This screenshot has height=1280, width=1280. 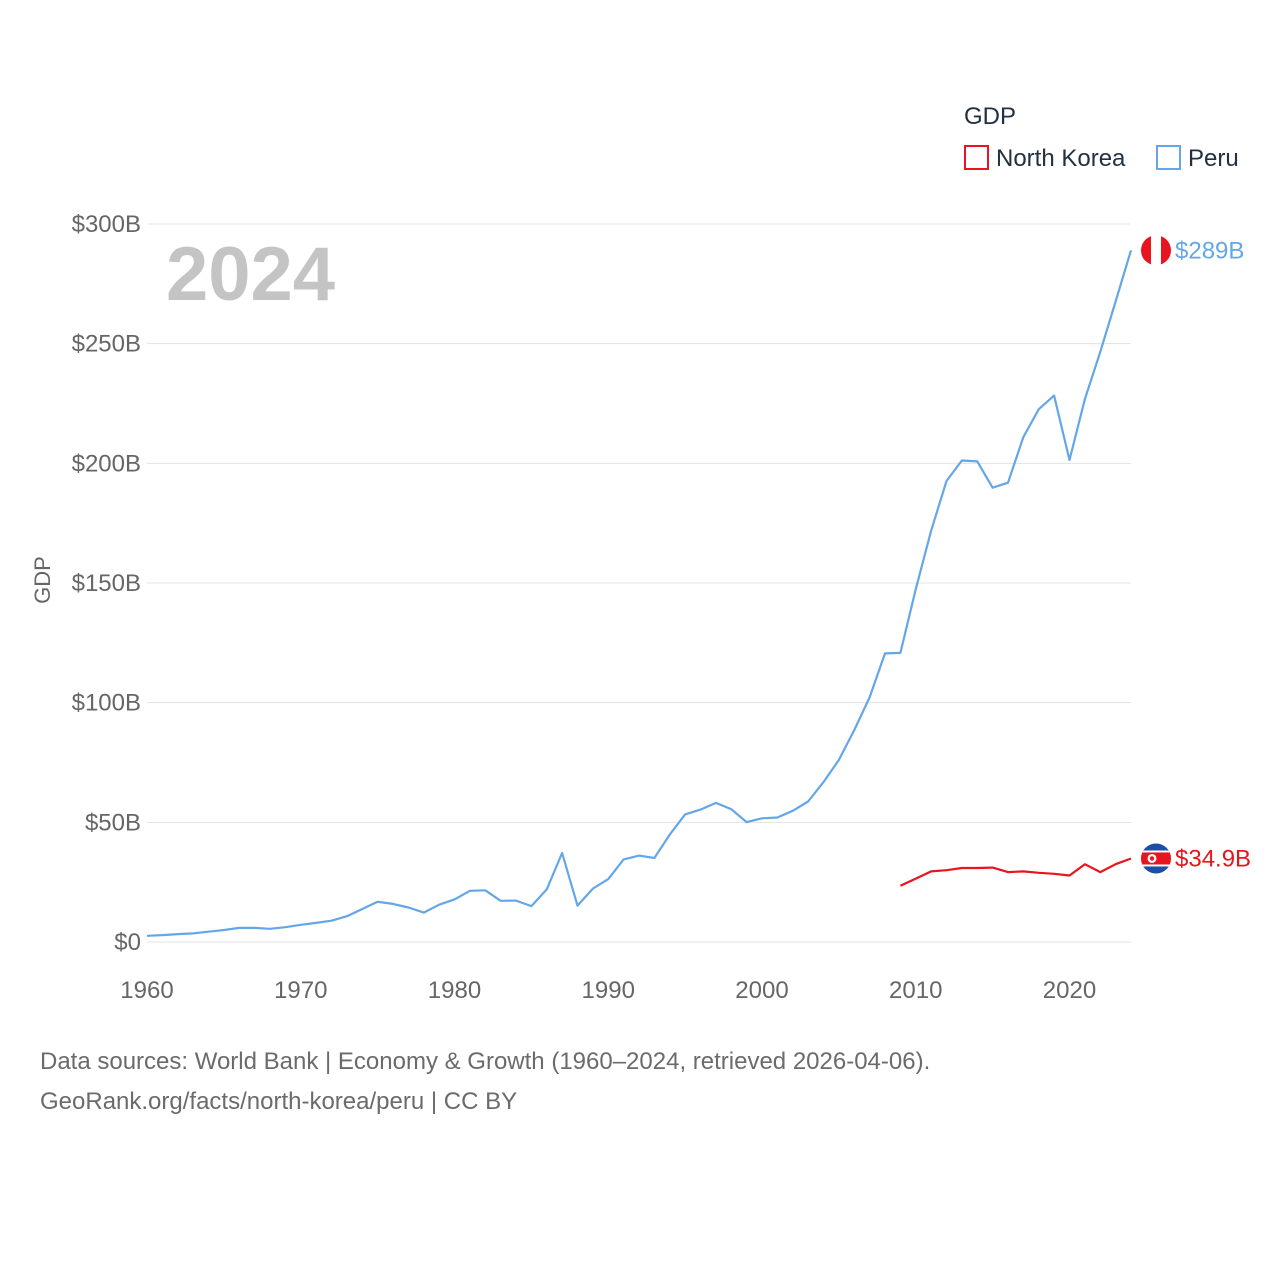 What do you see at coordinates (915, 990) in the screenshot?
I see `x-tick-label: 2010` at bounding box center [915, 990].